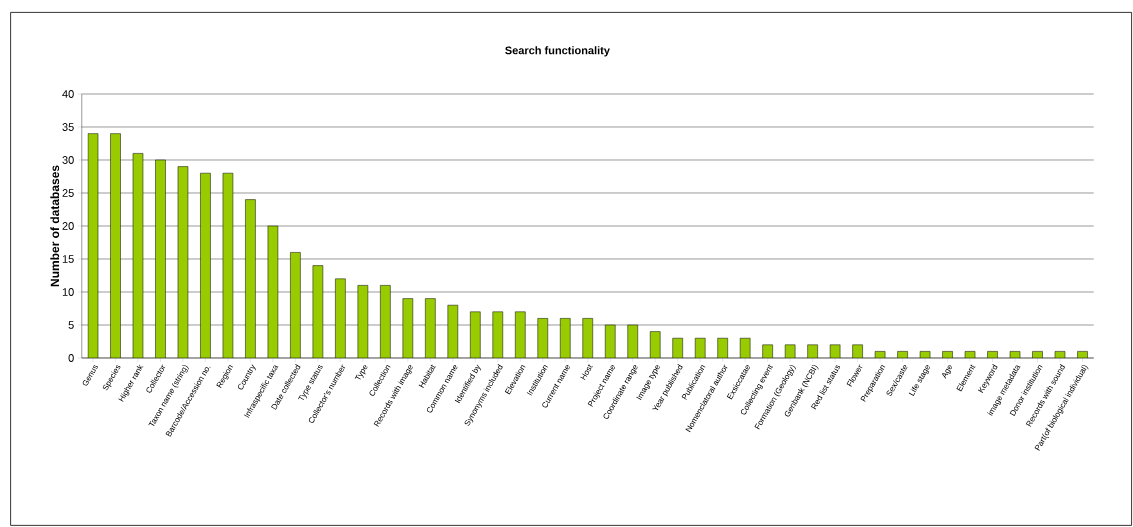 The image size is (1133, 527). What do you see at coordinates (68, 94) in the screenshot?
I see `y-tick-label: 40` at bounding box center [68, 94].